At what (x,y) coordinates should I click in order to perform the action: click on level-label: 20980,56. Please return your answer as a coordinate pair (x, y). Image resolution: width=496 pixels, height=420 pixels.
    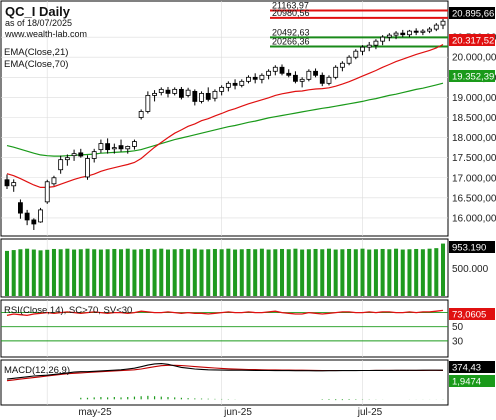
    Looking at the image, I should click on (291, 13).